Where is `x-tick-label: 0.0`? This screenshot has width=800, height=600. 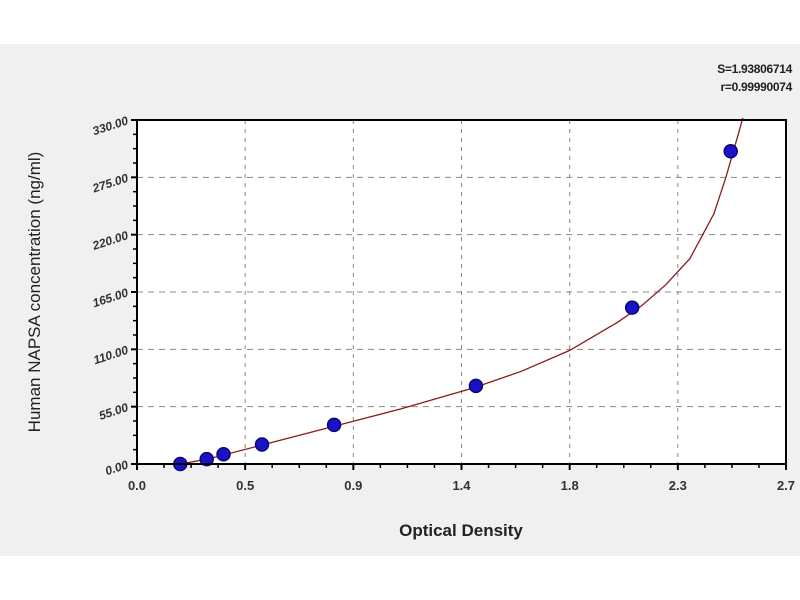
x-tick-label: 0.0 is located at coordinates (137, 485).